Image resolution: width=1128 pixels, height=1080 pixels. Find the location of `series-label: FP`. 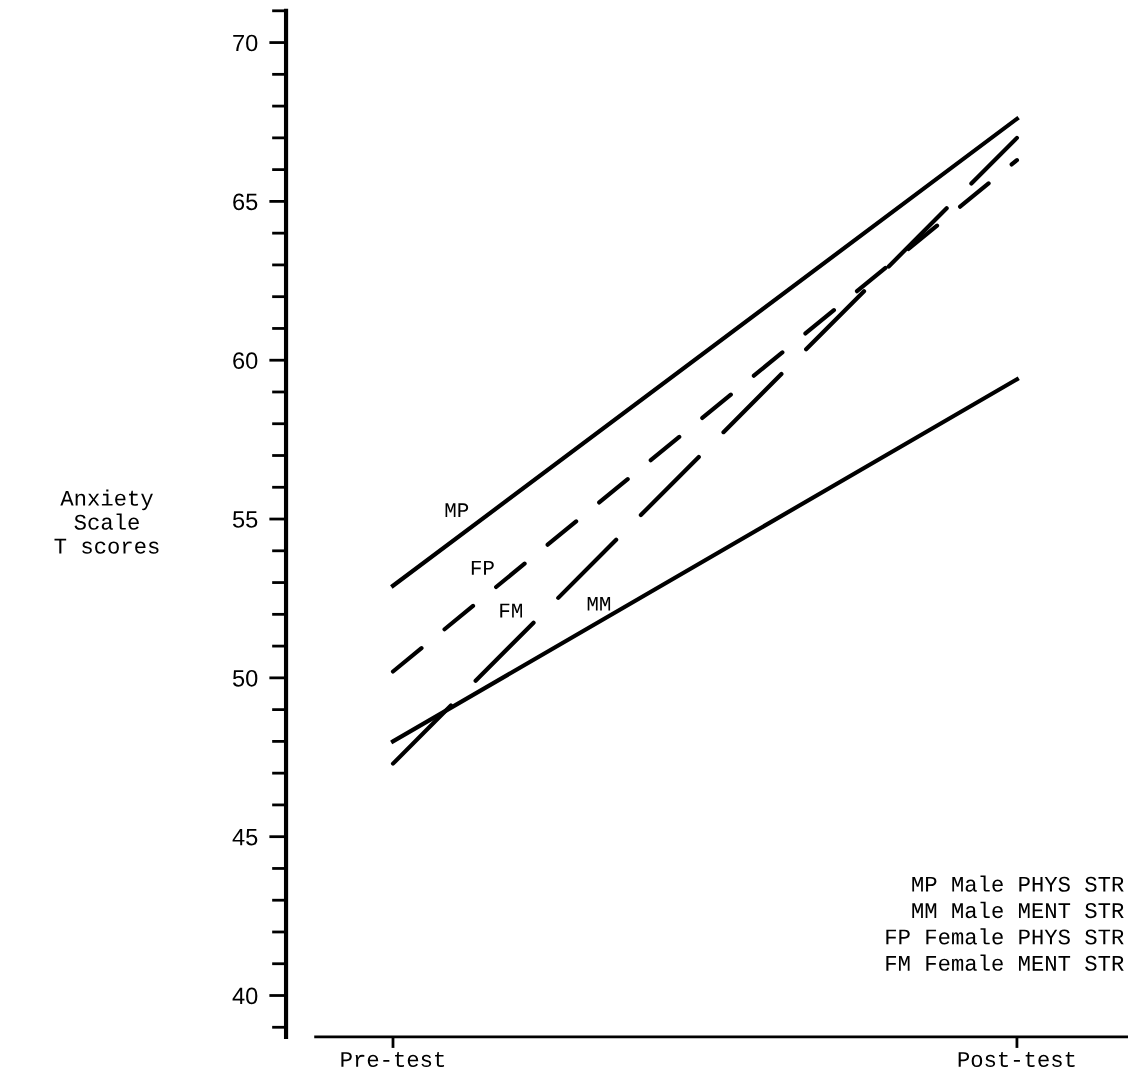

series-label: FP is located at coordinates (482, 567).